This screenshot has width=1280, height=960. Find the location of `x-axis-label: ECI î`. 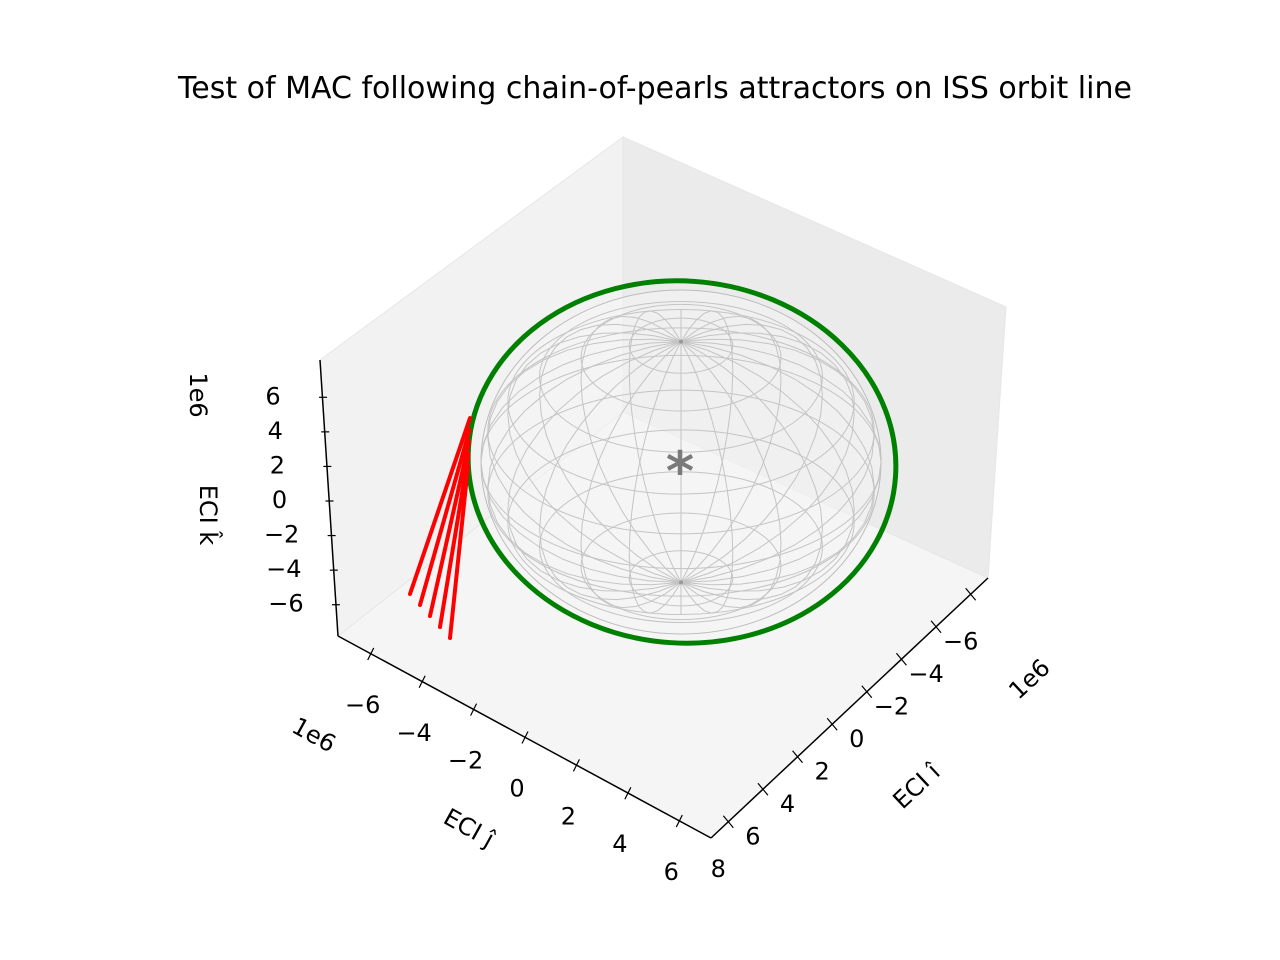

x-axis-label: ECI î is located at coordinates (917, 786).